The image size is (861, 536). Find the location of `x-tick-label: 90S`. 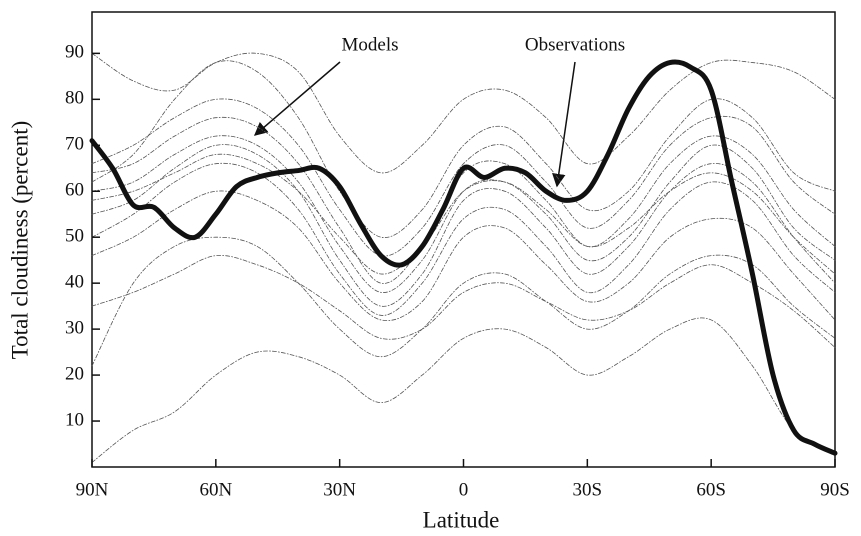

x-tick-label: 90S is located at coordinates (835, 489).